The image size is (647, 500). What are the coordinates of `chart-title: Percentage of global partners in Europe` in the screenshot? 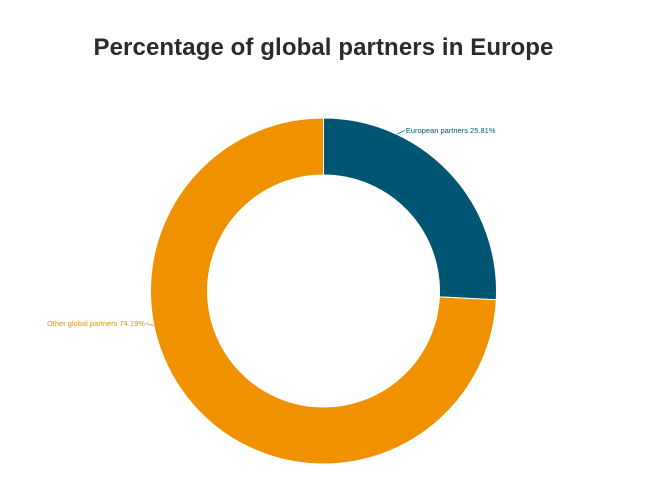 It's located at (323, 47).